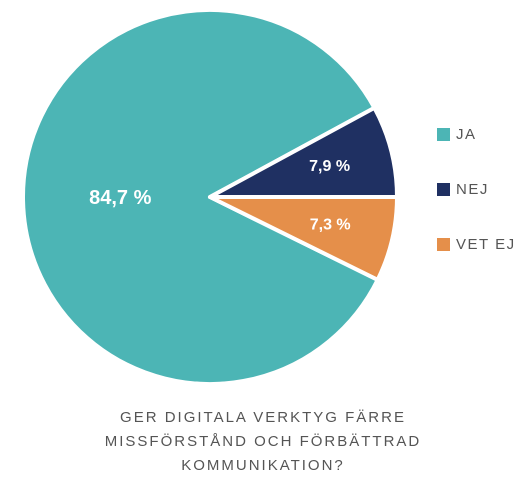 This screenshot has height=486, width=526. Describe the element at coordinates (330, 224) in the screenshot. I see `data-label: 7,3 %` at that location.